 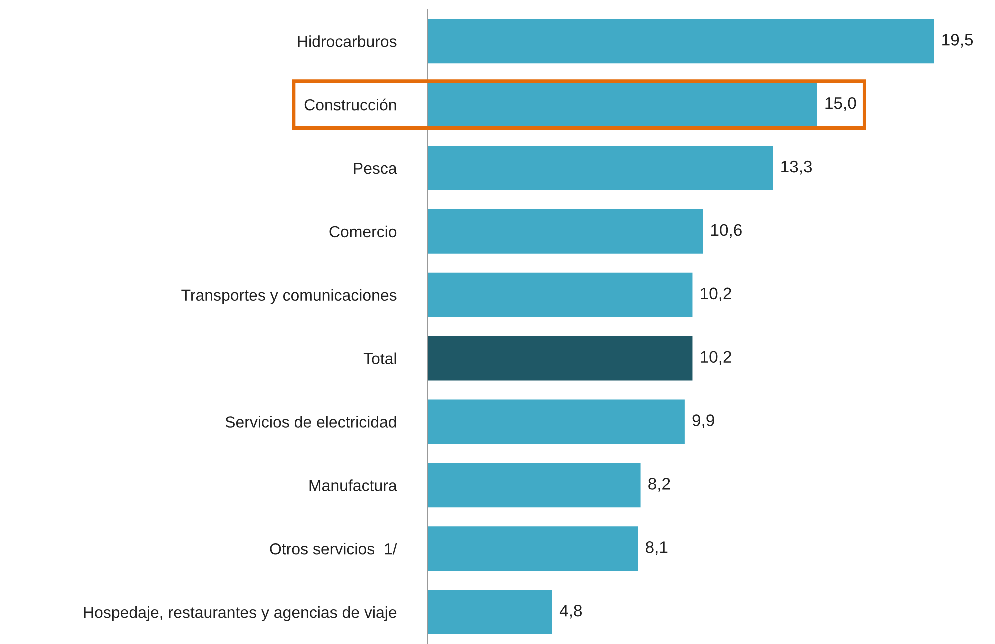 I want to click on data-label: 8,1, so click(x=657, y=549).